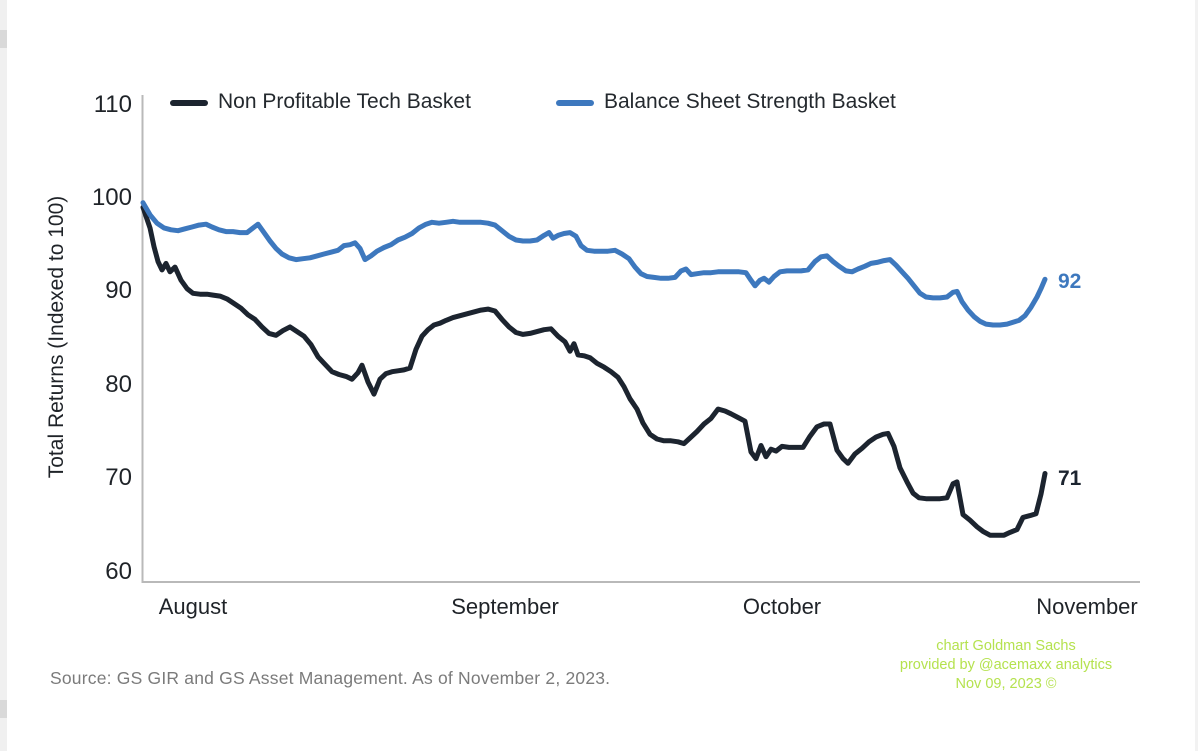  What do you see at coordinates (1196, 375) in the screenshot?
I see `screen-edge-strip-right` at bounding box center [1196, 375].